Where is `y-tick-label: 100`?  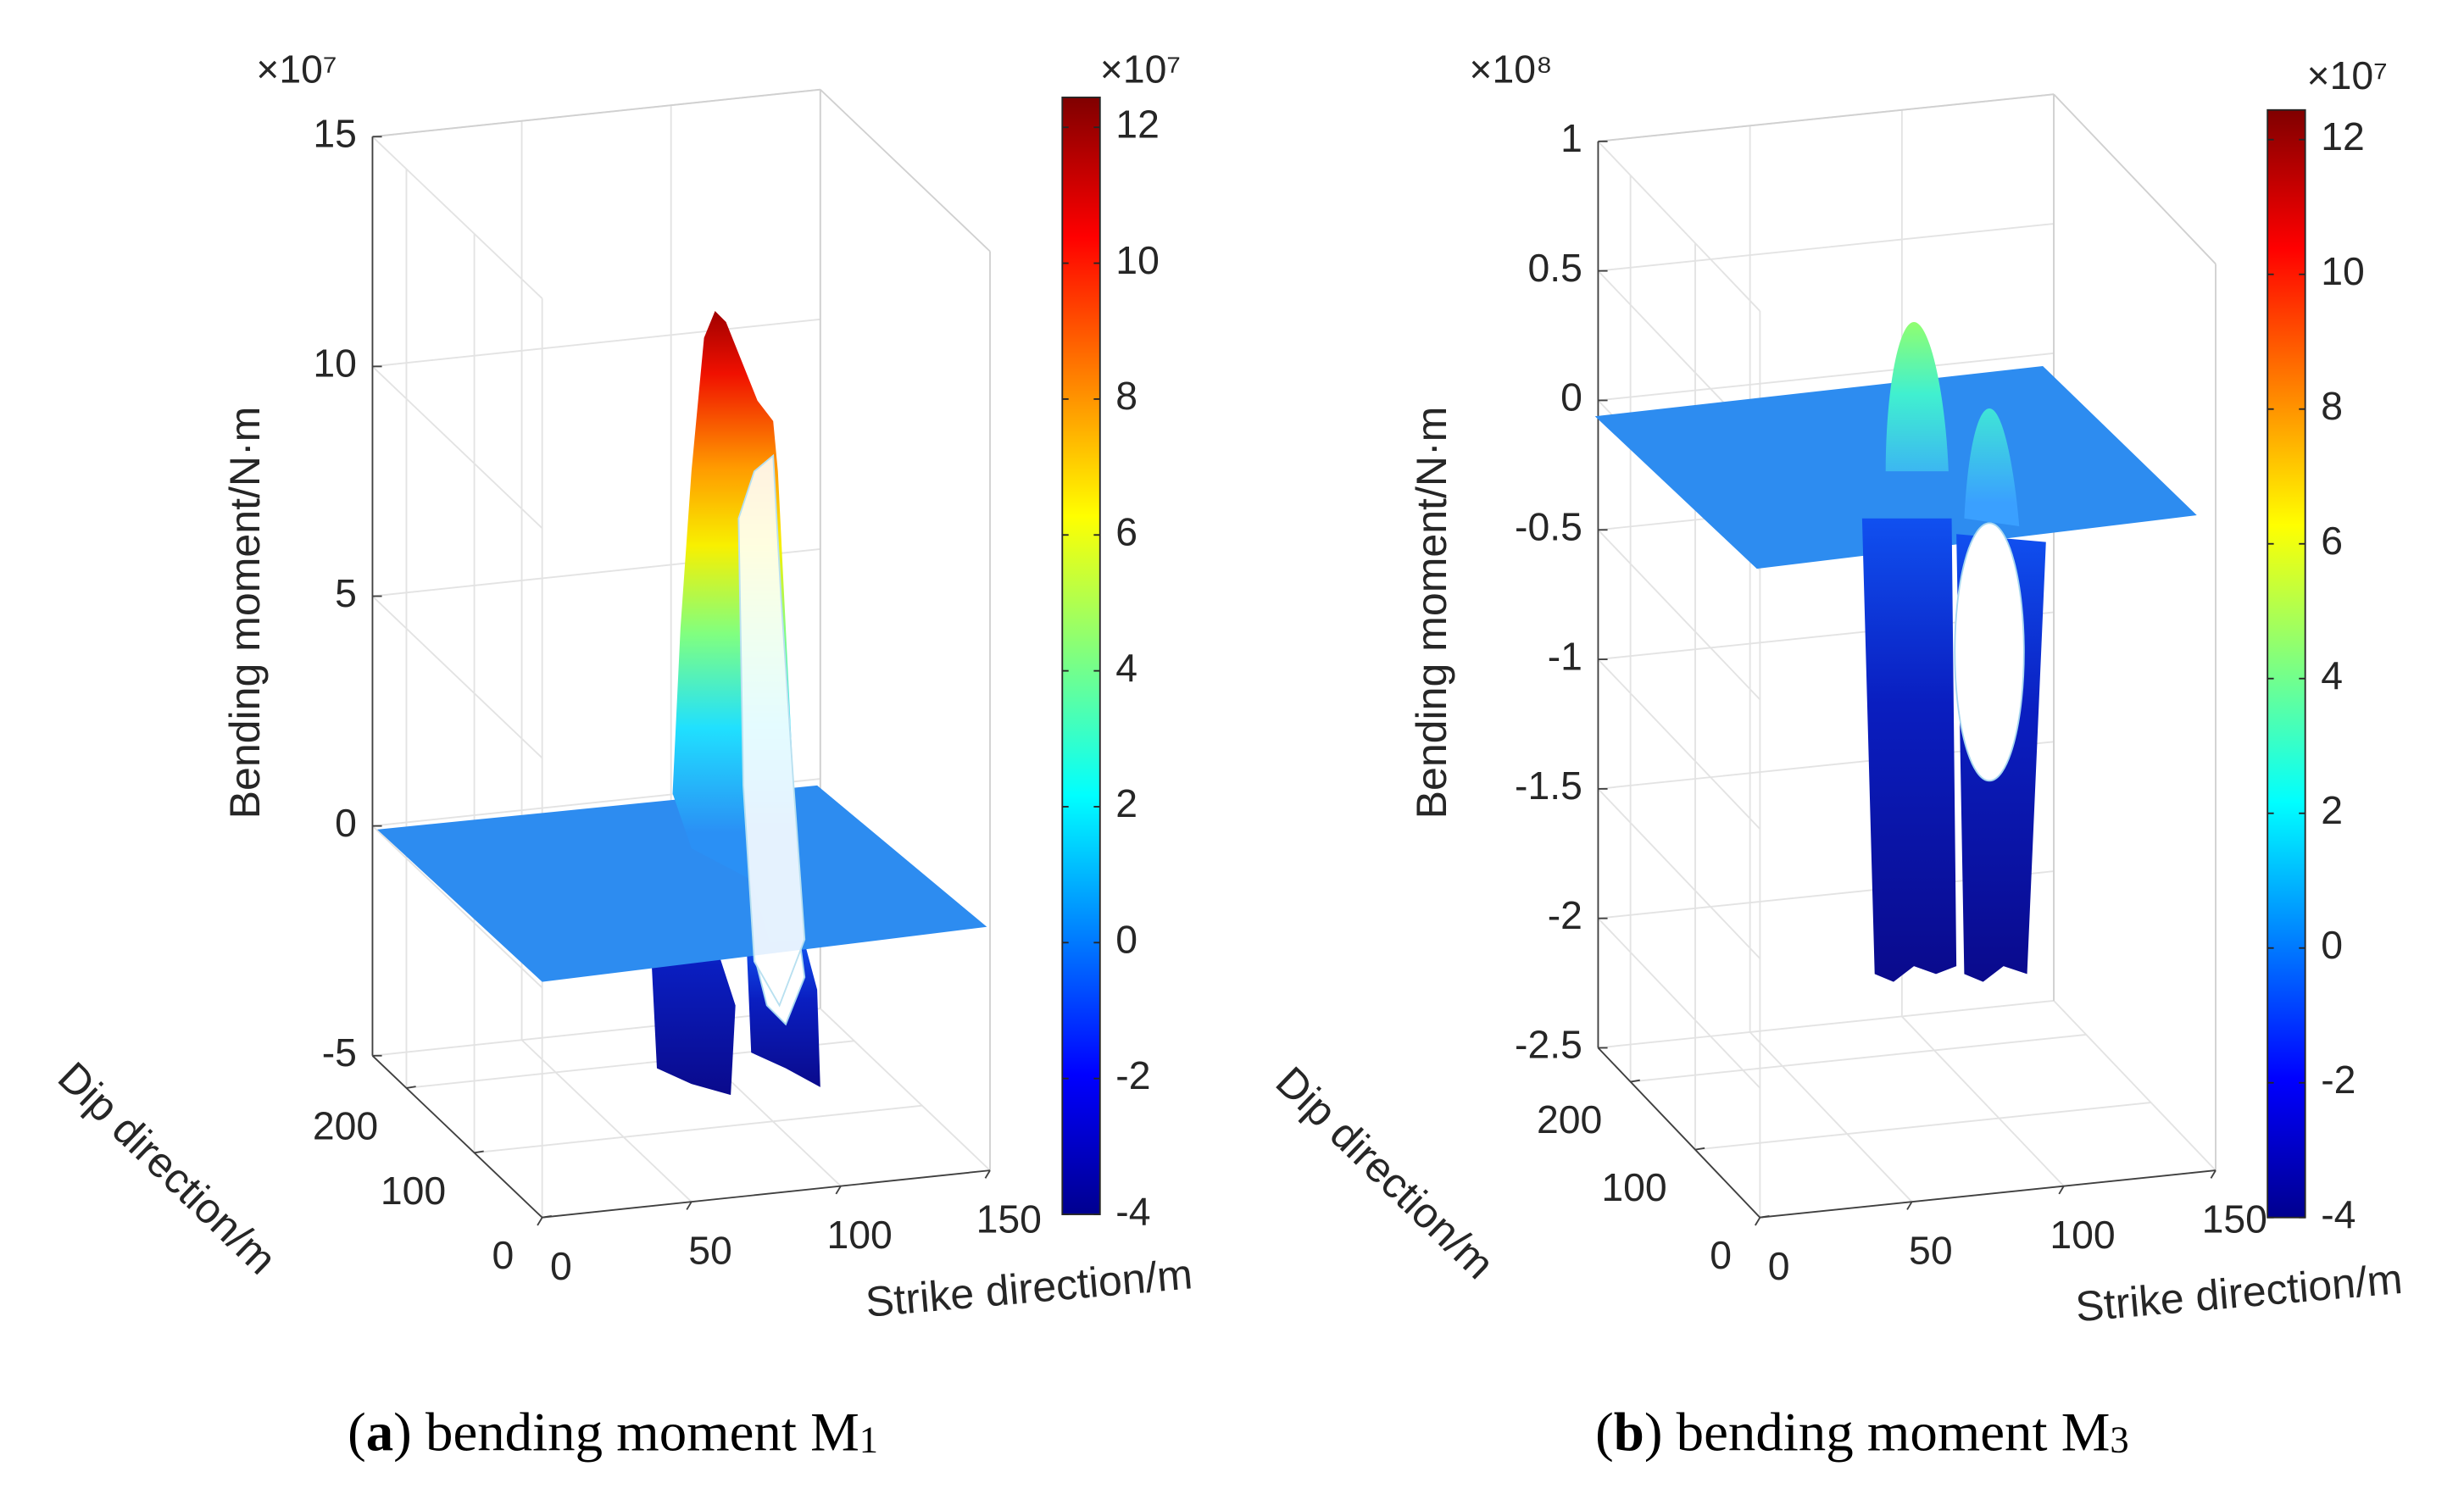 y-tick-label: 100 is located at coordinates (413, 1191).